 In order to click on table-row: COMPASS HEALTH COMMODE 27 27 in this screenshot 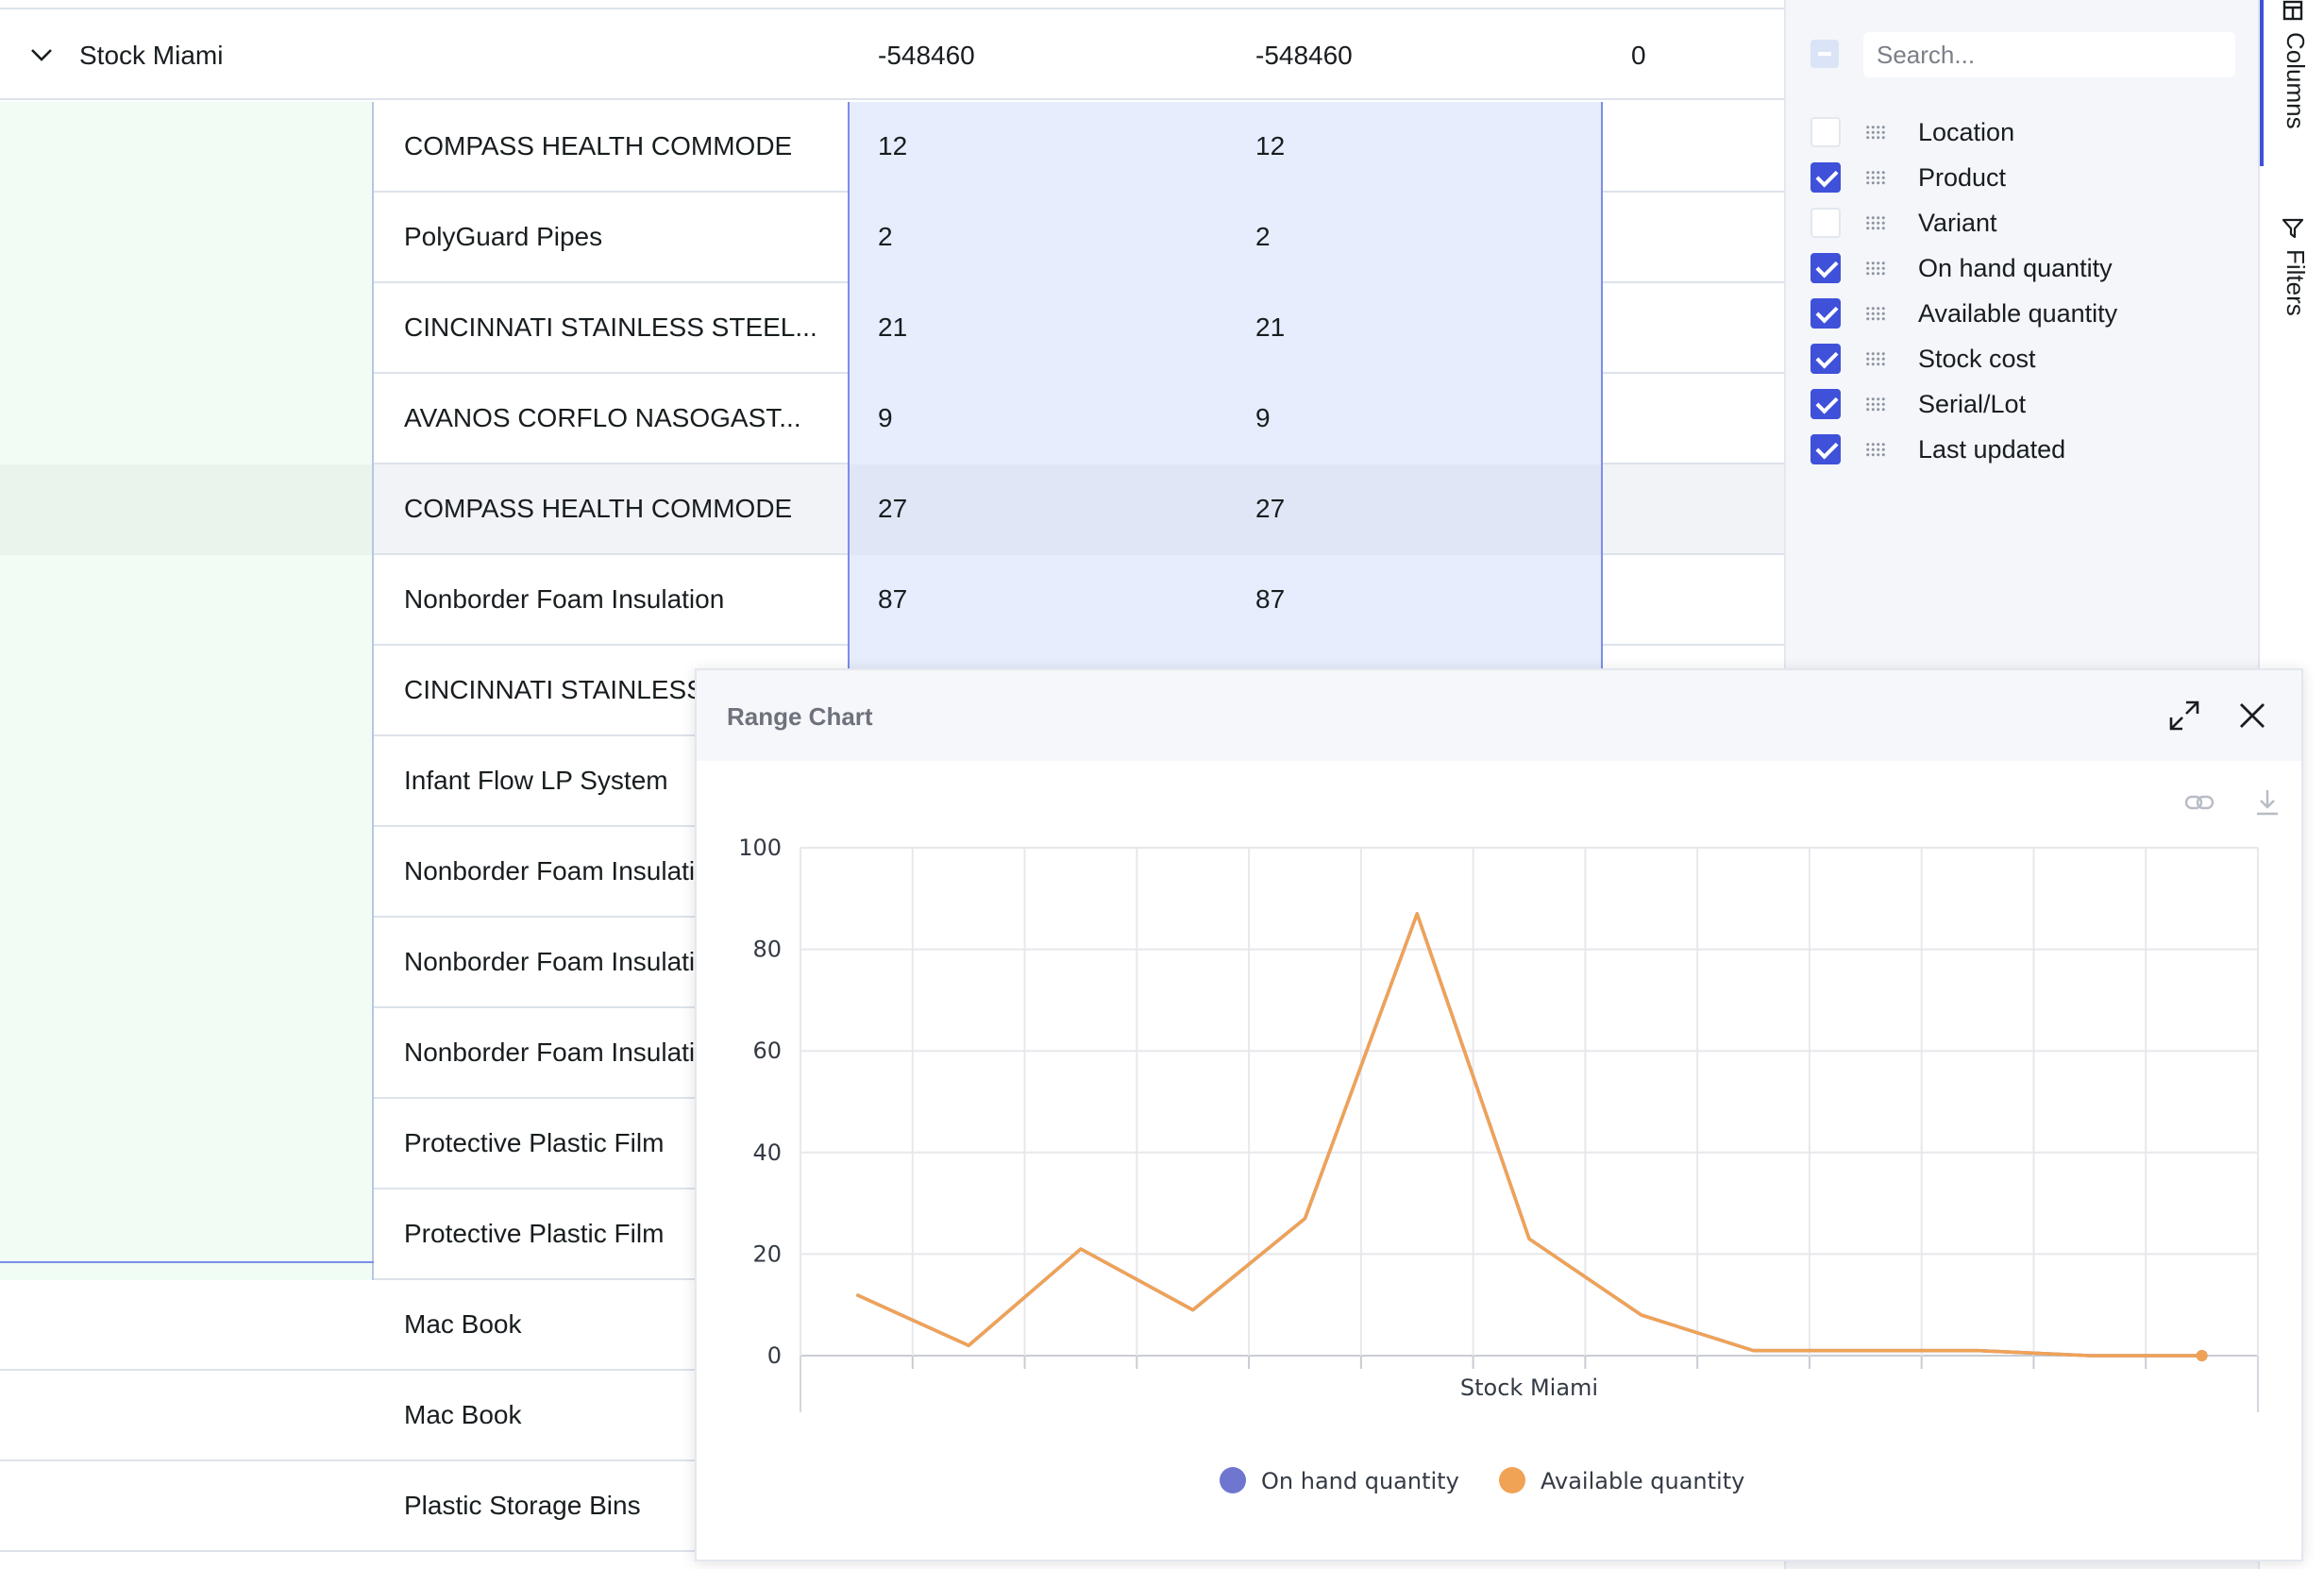, I will do `click(892, 509)`.